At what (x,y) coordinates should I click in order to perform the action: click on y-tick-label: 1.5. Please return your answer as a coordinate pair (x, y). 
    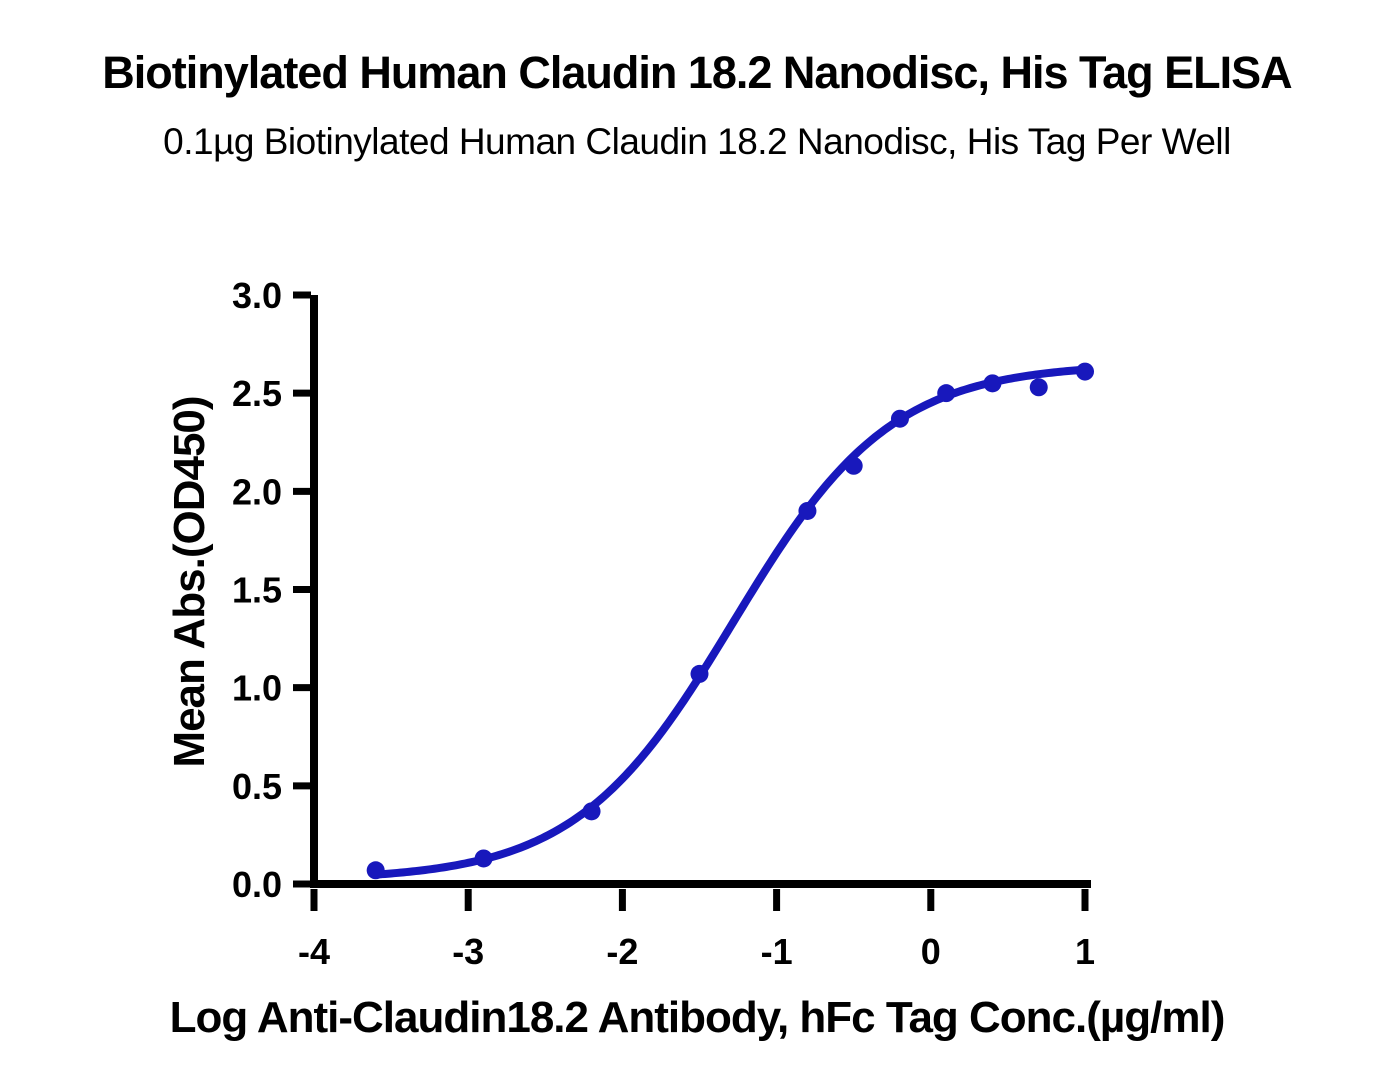
    Looking at the image, I should click on (257, 590).